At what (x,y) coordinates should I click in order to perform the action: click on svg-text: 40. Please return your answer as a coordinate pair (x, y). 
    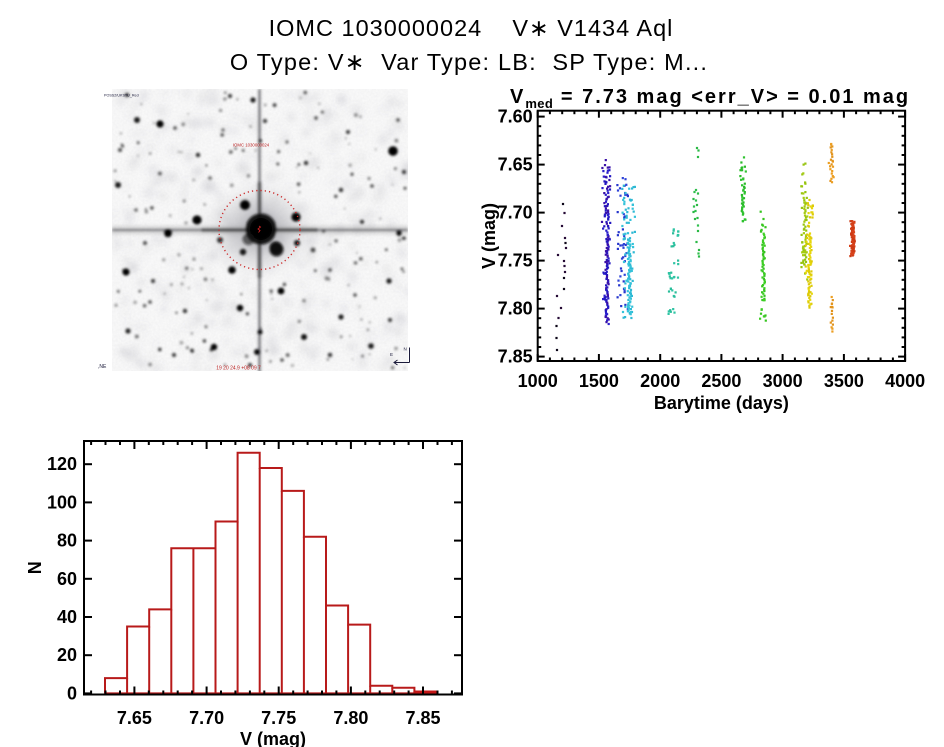
    Looking at the image, I should click on (67, 617).